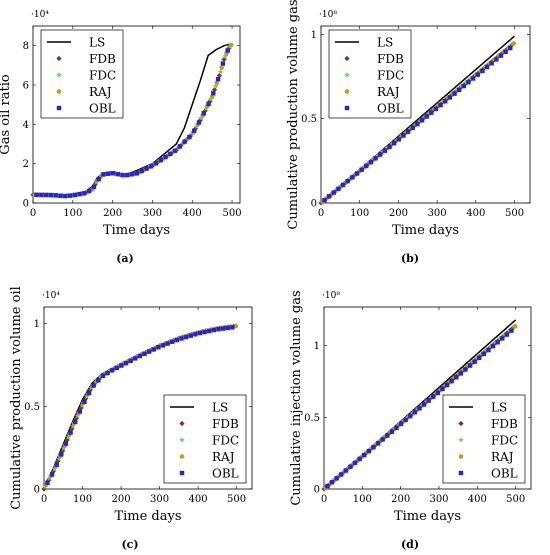 The height and width of the screenshot is (555, 550). Describe the element at coordinates (293, 115) in the screenshot. I see `y-axis-label: Cumulative production volume gas` at that location.